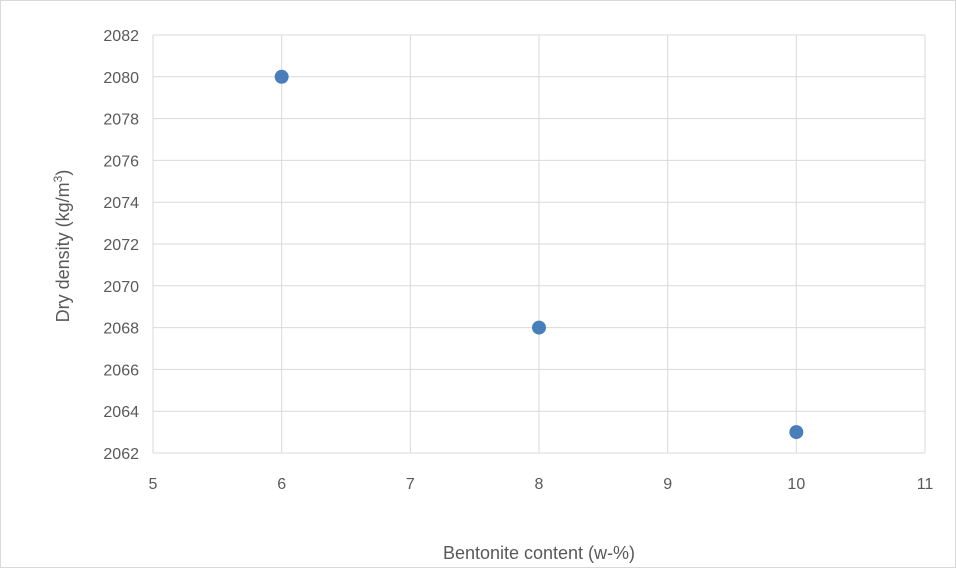 The height and width of the screenshot is (568, 956). Describe the element at coordinates (58, 178) in the screenshot. I see `y-axis-title-sup: 3` at that location.